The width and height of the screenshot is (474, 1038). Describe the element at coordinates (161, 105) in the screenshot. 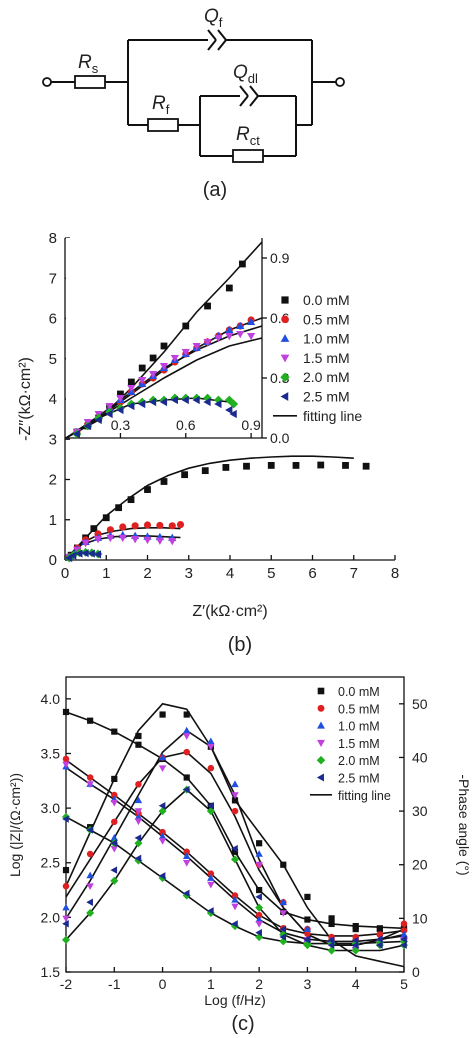

I see `label-rf: Rf` at that location.